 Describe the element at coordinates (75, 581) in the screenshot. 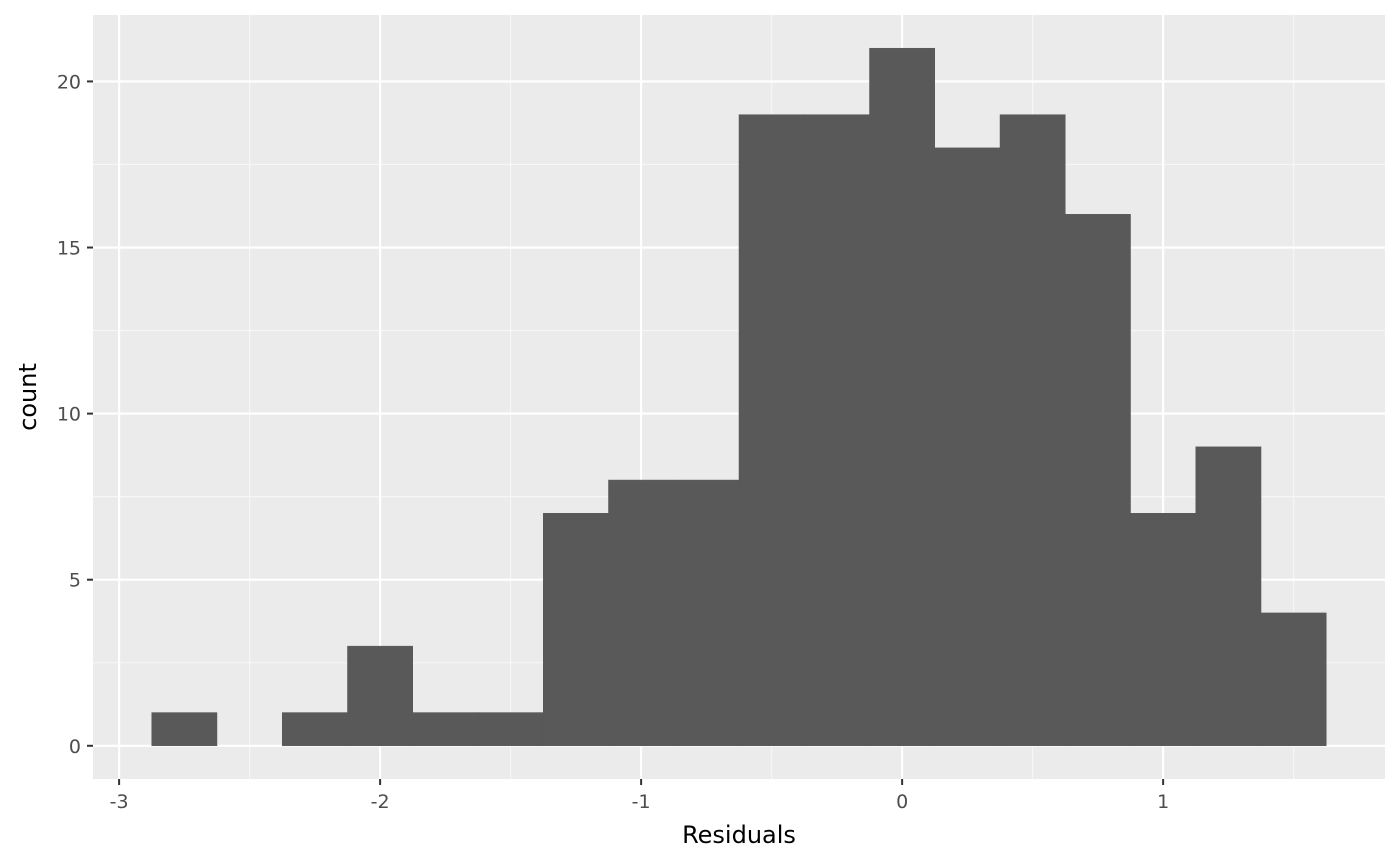

I see `y-tick-label: 5` at that location.